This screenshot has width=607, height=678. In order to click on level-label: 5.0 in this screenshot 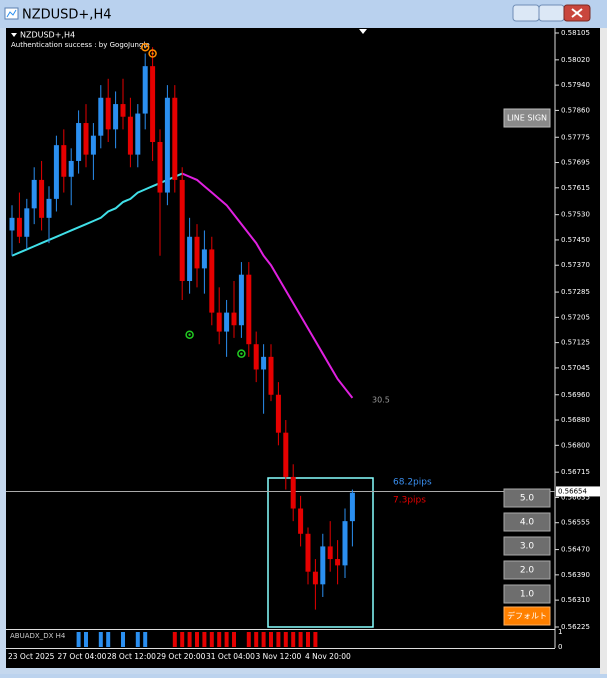, I will do `click(527, 499)`.